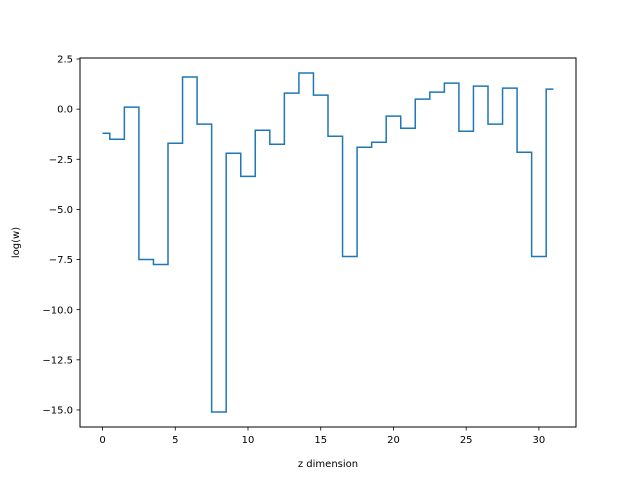 Image resolution: width=640 pixels, height=480 pixels. Describe the element at coordinates (61, 160) in the screenshot. I see `y-tick-label: −2.5` at that location.